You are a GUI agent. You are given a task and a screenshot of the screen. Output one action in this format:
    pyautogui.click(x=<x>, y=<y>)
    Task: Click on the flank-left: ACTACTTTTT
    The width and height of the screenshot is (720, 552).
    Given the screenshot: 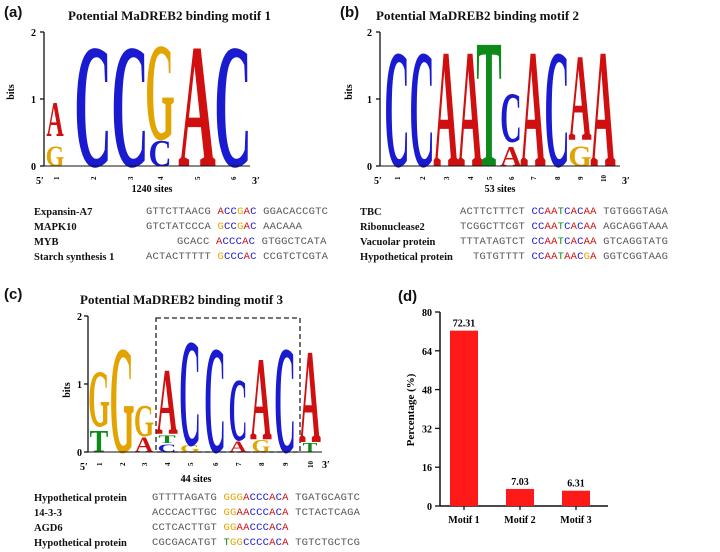 What is the action you would take?
    pyautogui.click(x=182, y=257)
    